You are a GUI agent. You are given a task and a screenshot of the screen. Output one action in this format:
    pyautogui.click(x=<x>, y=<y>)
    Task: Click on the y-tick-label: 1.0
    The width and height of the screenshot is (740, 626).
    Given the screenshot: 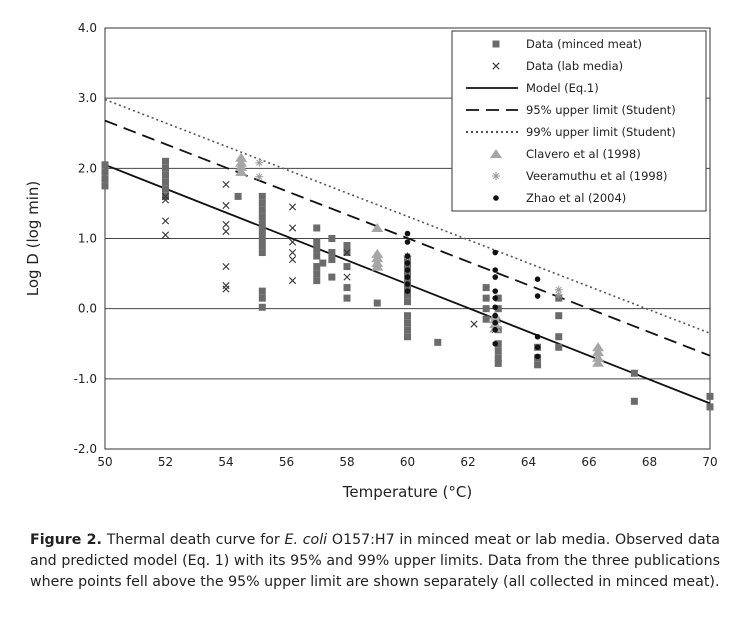 What is the action you would take?
    pyautogui.click(x=87, y=239)
    